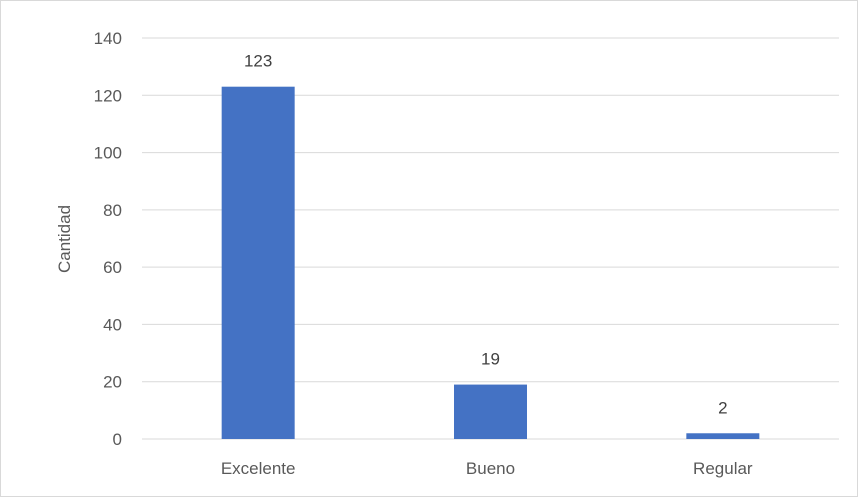 This screenshot has height=497, width=858. What do you see at coordinates (112, 324) in the screenshot?
I see `y-tick-label: 40` at bounding box center [112, 324].